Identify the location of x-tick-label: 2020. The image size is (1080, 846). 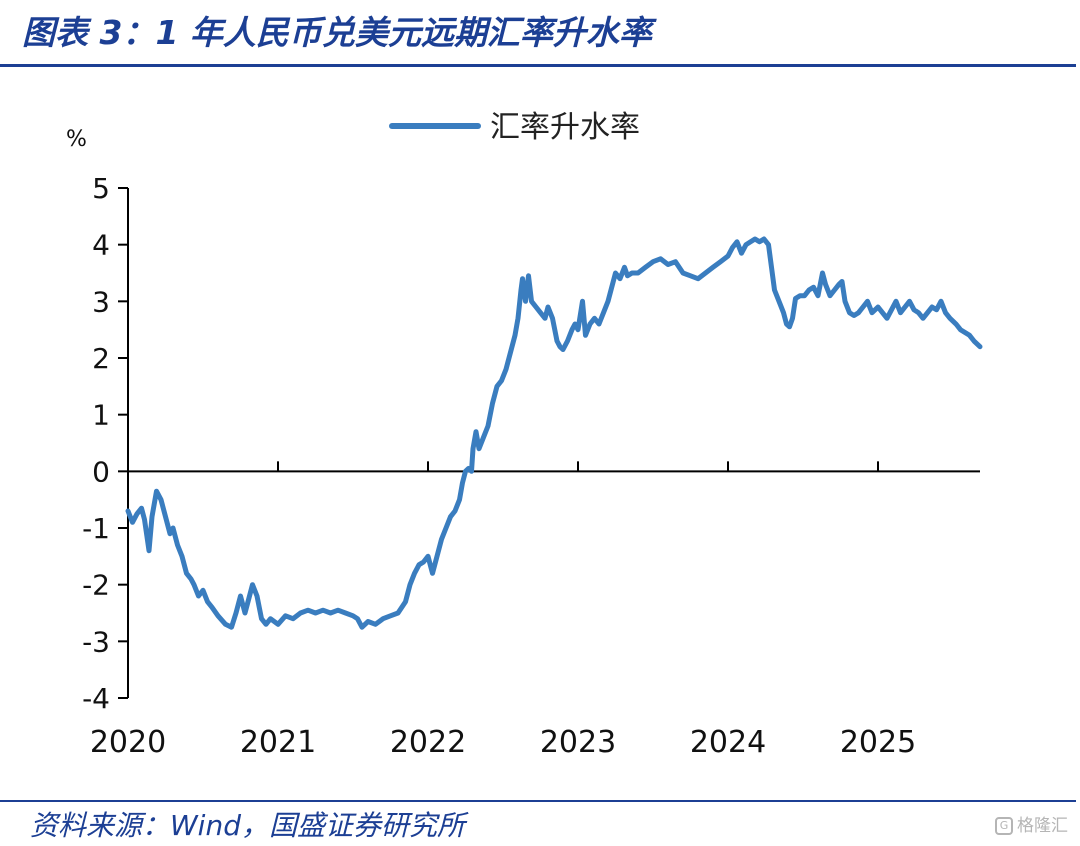
(128, 742).